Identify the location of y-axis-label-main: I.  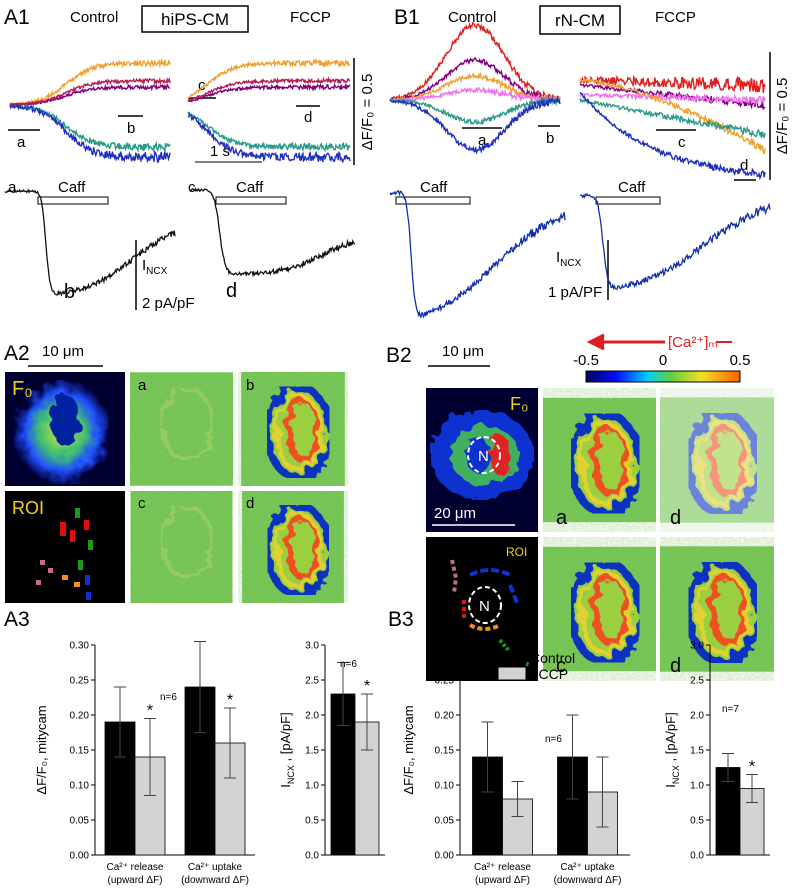
(285, 786).